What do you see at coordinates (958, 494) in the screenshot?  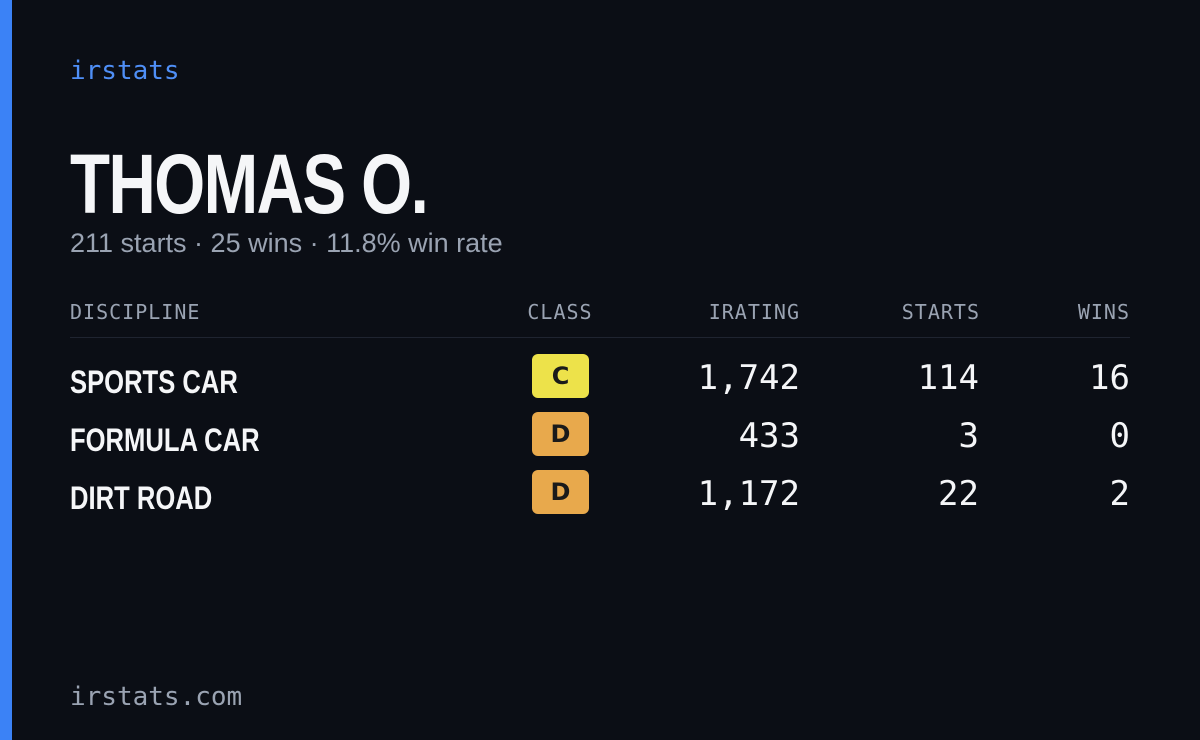 I see `starts: 22` at bounding box center [958, 494].